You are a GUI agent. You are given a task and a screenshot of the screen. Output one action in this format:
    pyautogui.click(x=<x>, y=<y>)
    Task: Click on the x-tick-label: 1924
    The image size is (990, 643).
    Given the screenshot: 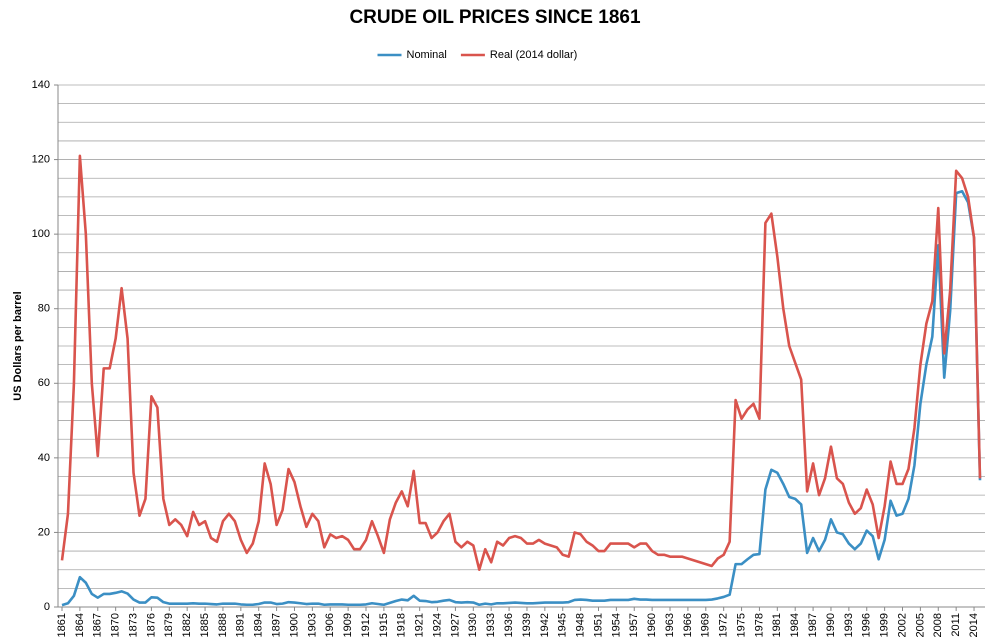 What is the action you would take?
    pyautogui.click(x=437, y=625)
    